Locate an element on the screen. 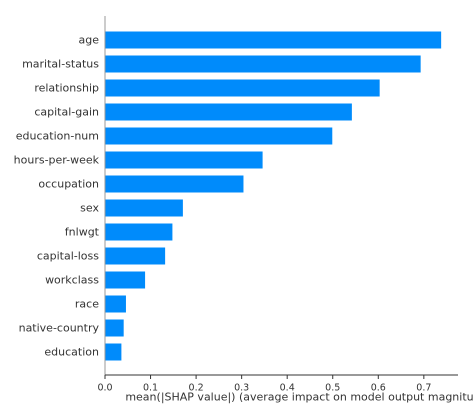 The height and width of the screenshot is (420, 474). category-label-sex: sex is located at coordinates (89, 208).